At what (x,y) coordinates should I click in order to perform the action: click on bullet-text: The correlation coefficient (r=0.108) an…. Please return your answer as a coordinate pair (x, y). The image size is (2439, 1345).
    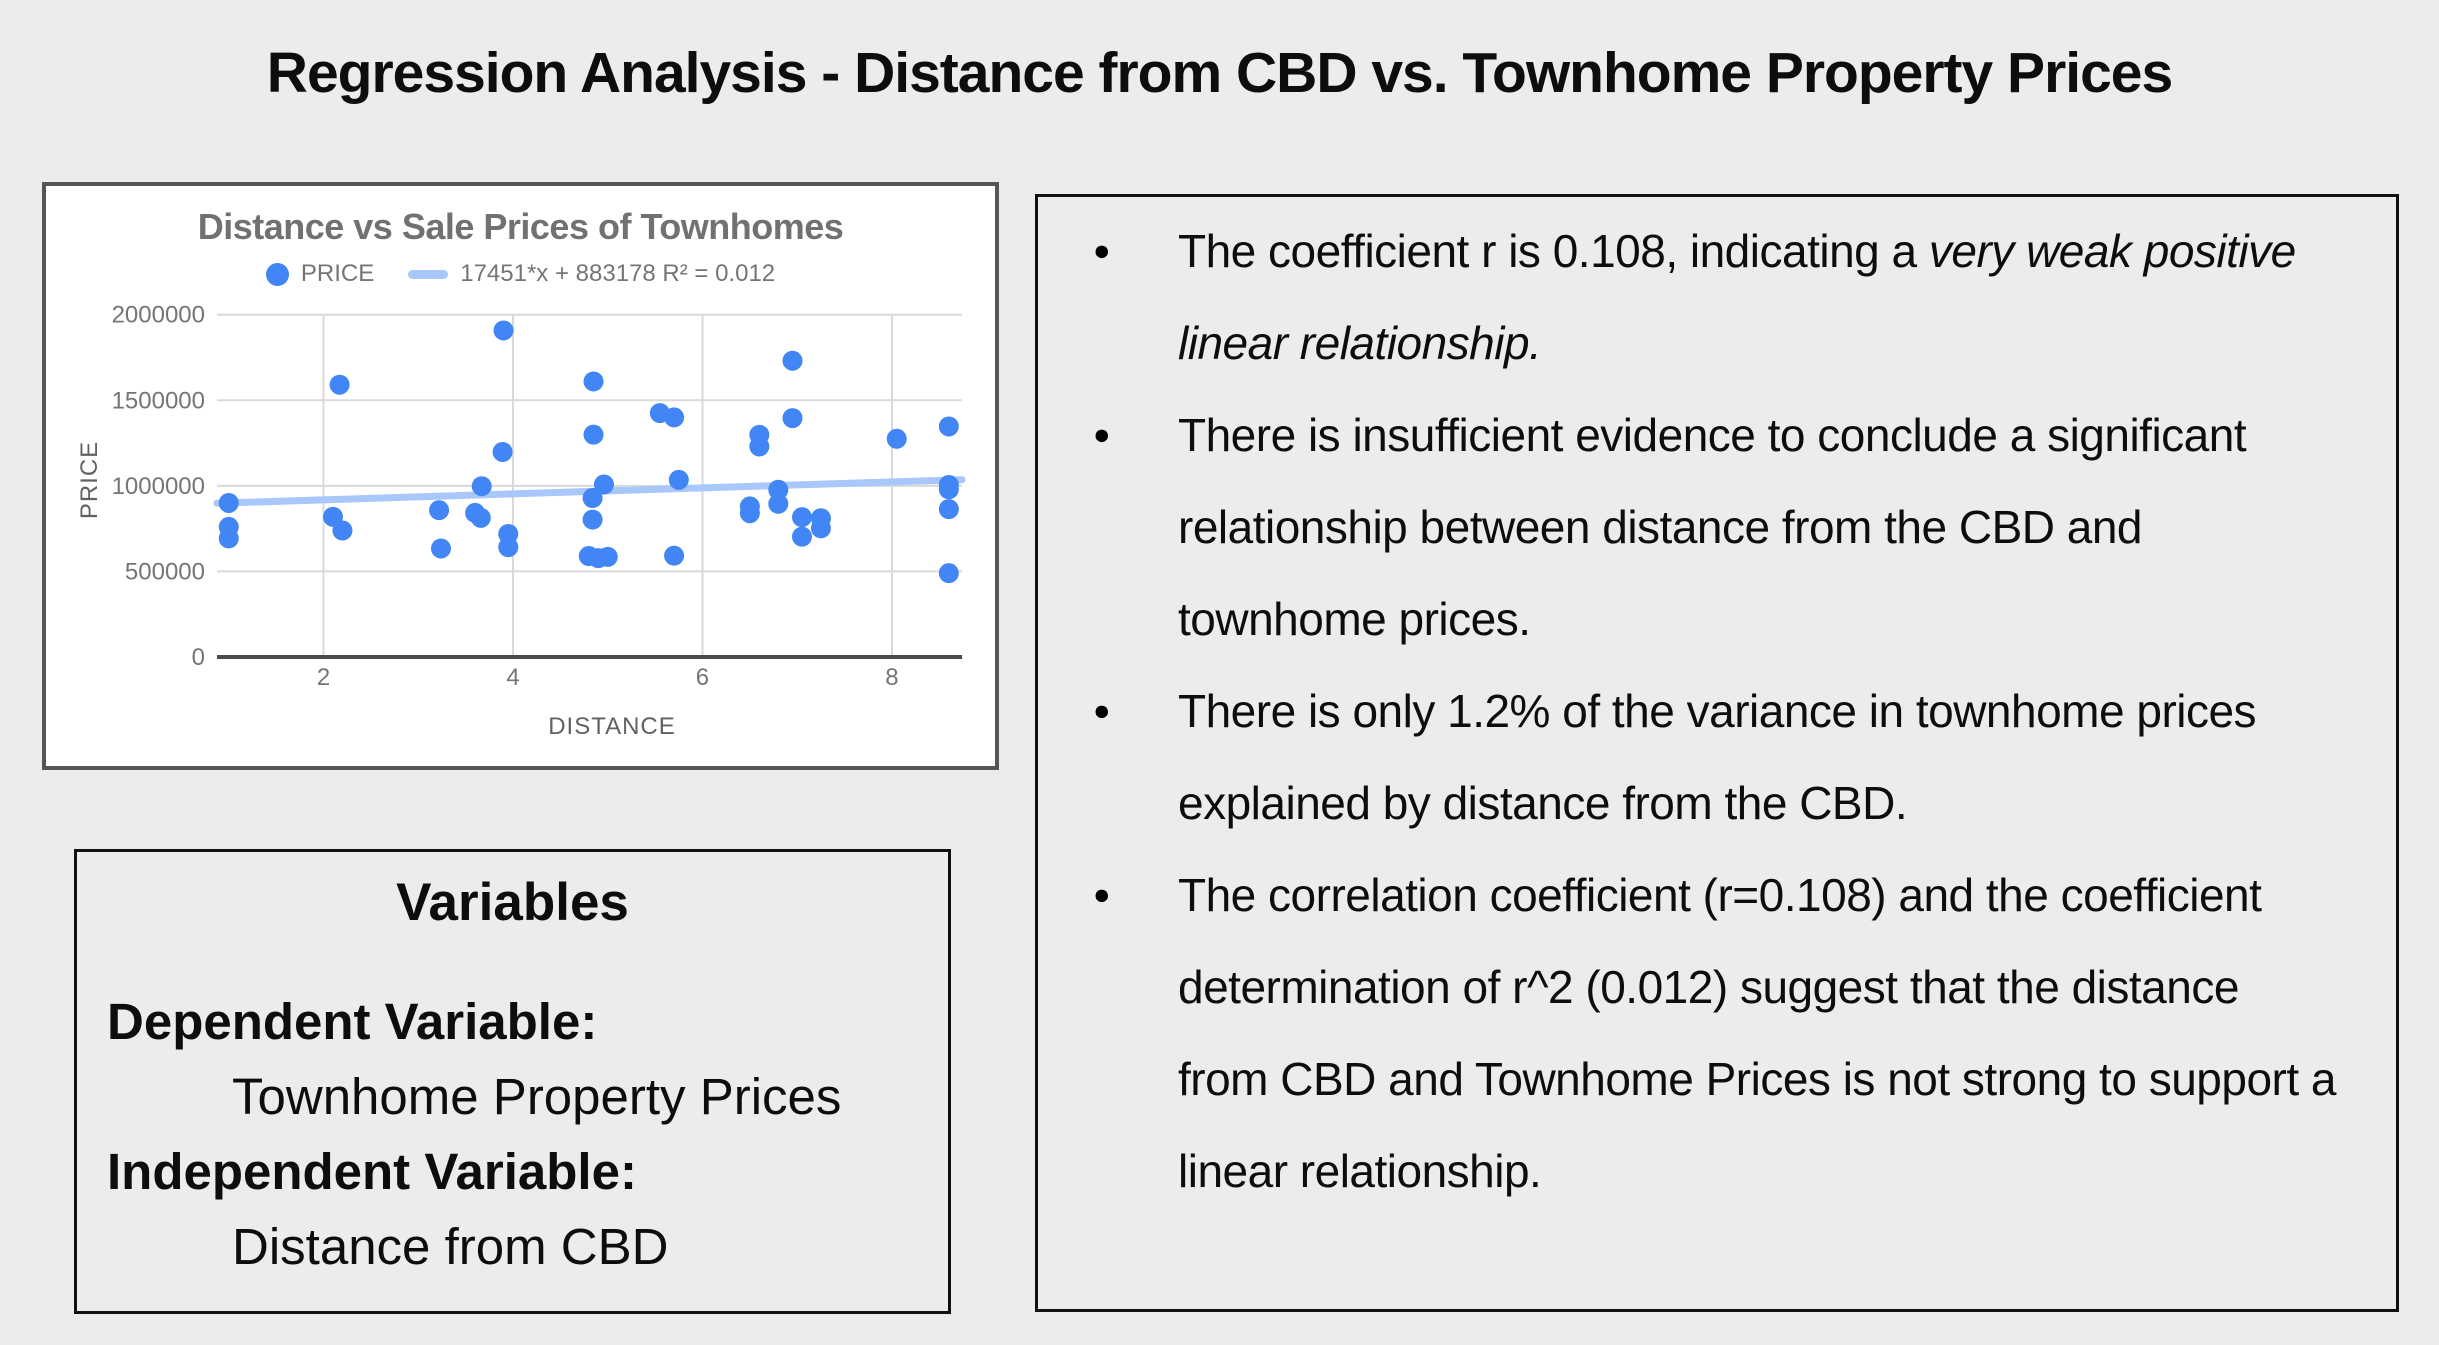
    Looking at the image, I should click on (1757, 1033).